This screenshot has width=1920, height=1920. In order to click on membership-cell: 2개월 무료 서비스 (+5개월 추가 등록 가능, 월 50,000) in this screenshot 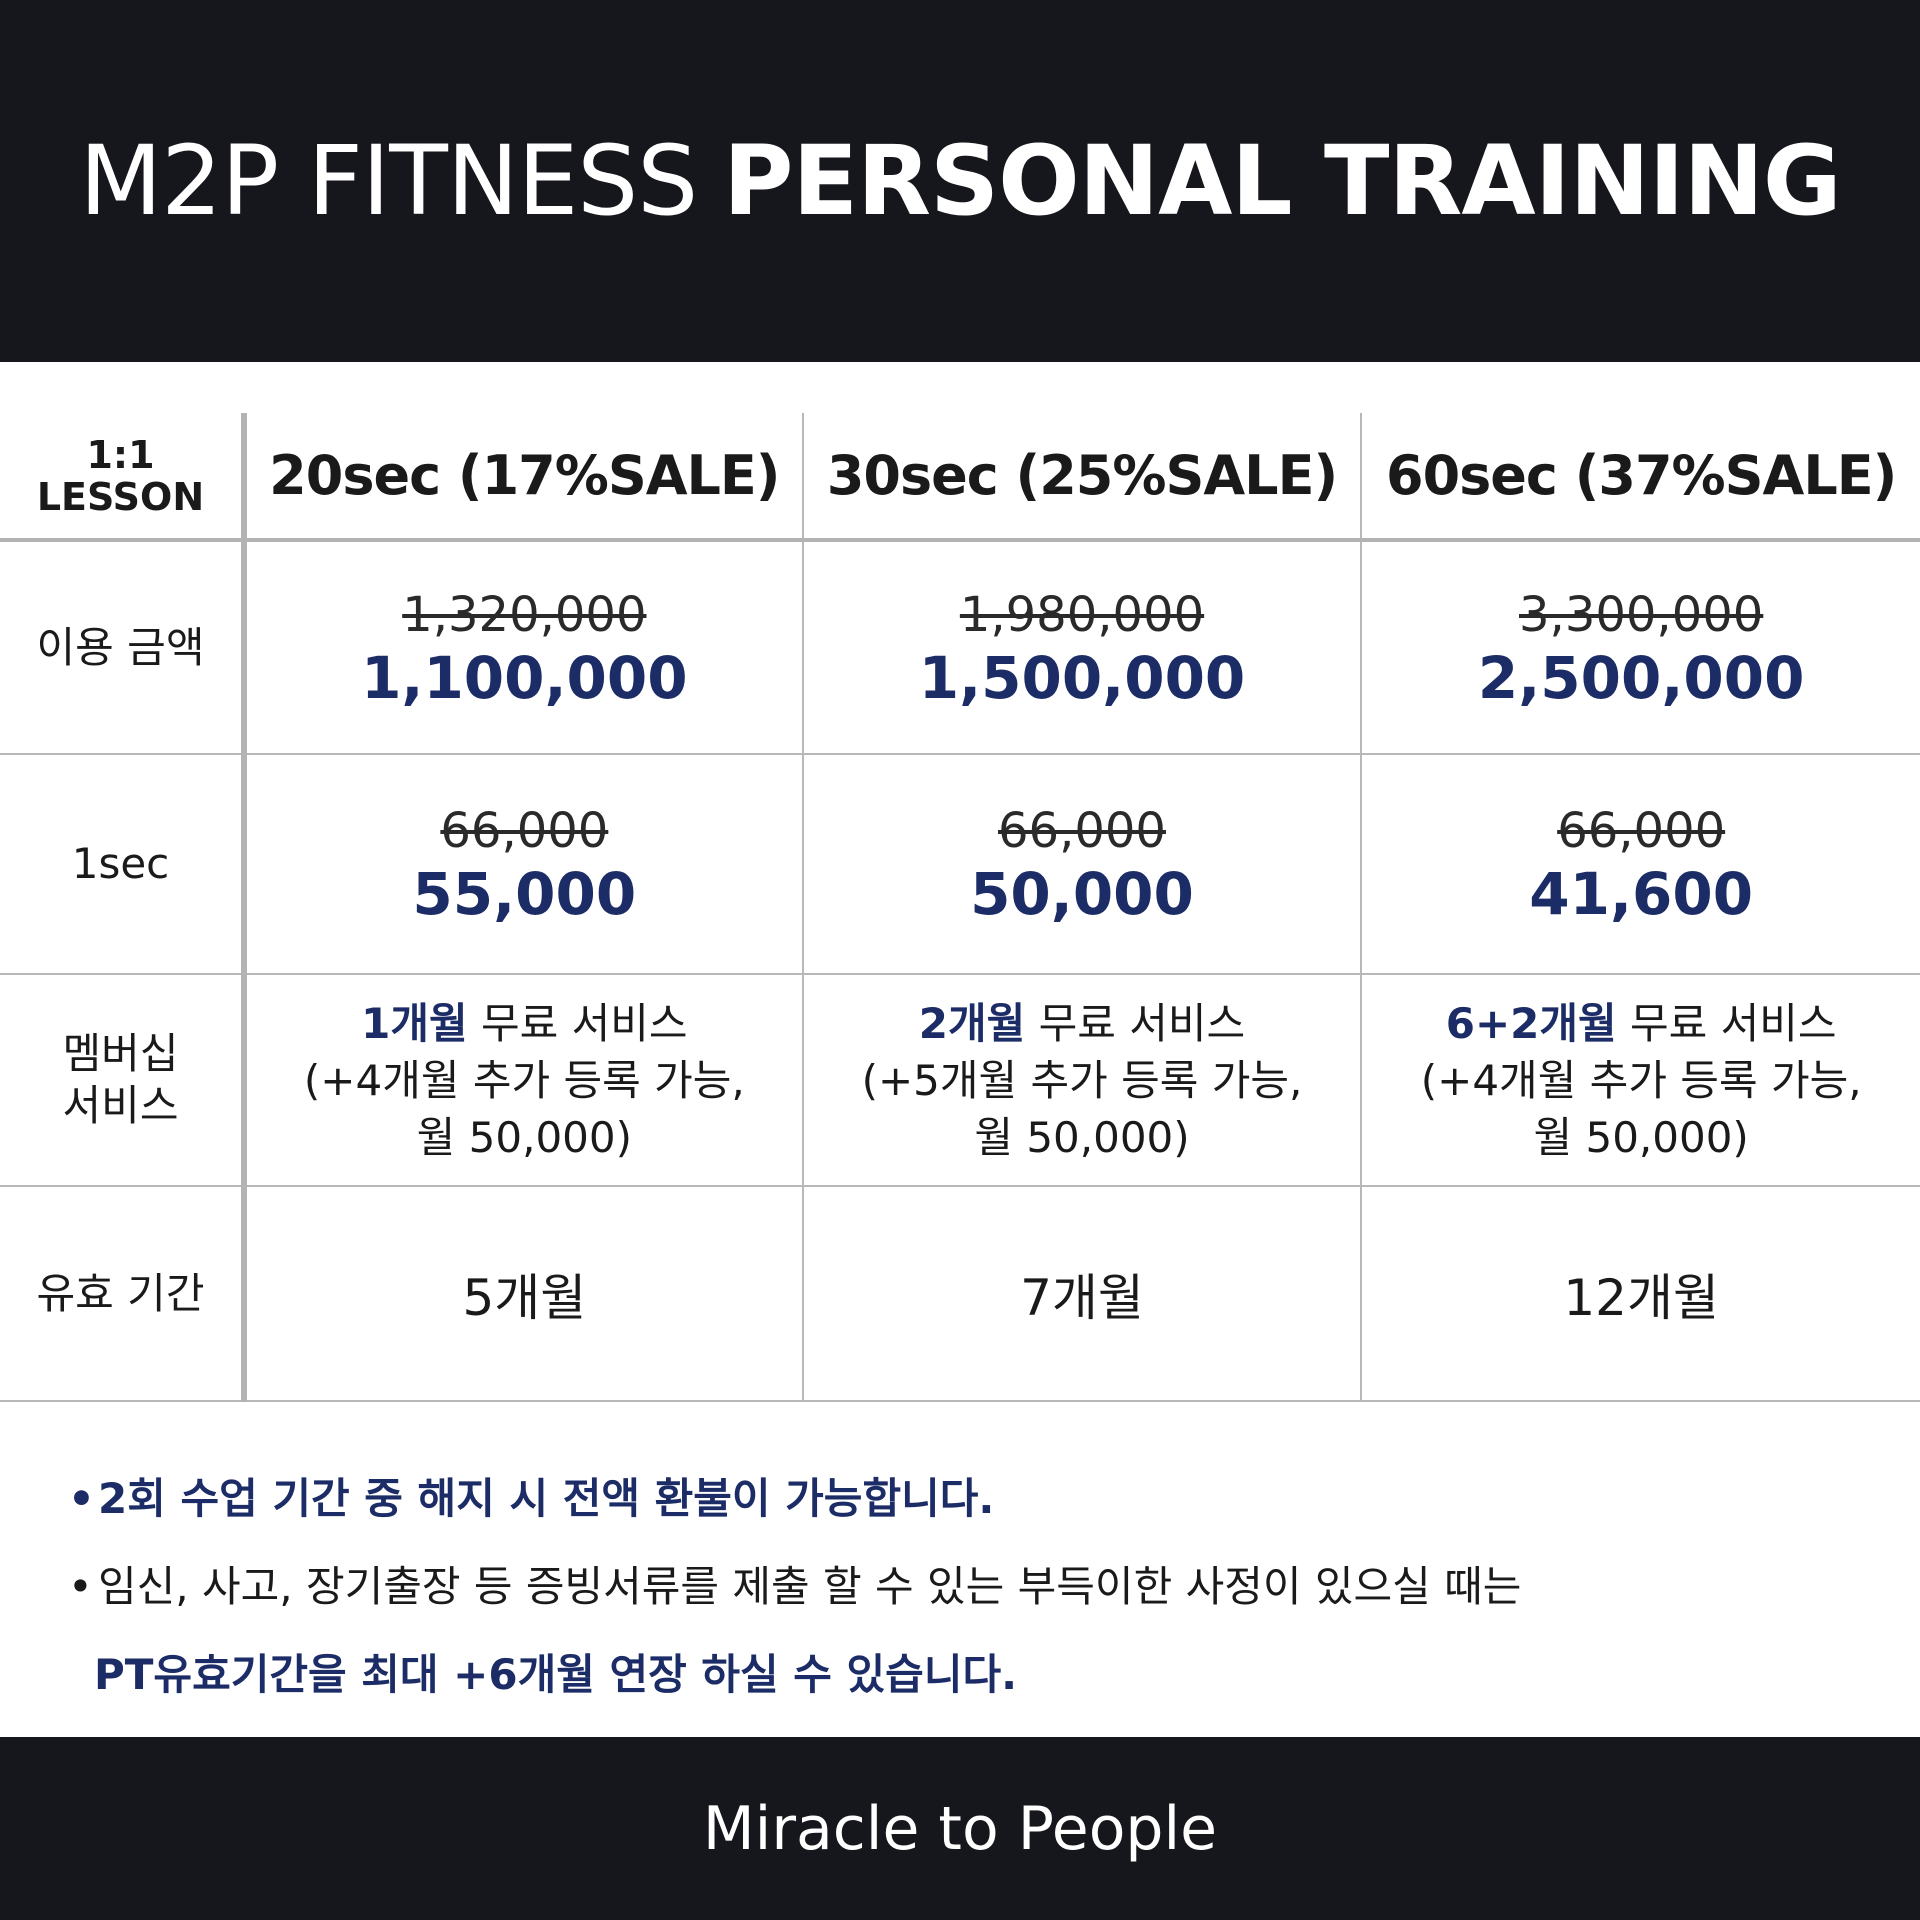, I will do `click(1081, 1080)`.